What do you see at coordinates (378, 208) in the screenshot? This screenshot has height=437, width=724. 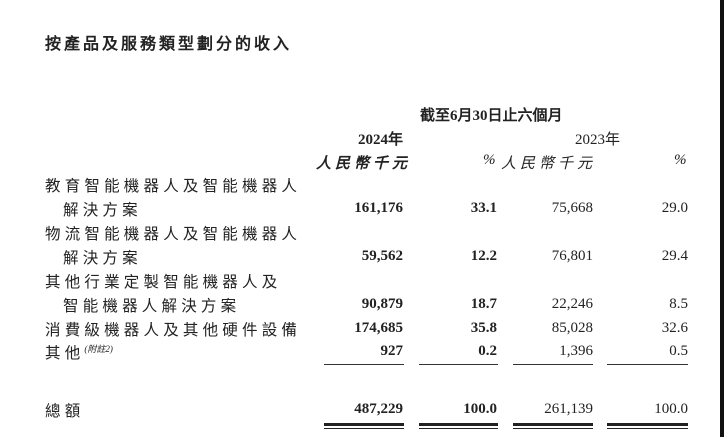 I see `cell-value: 161,176` at bounding box center [378, 208].